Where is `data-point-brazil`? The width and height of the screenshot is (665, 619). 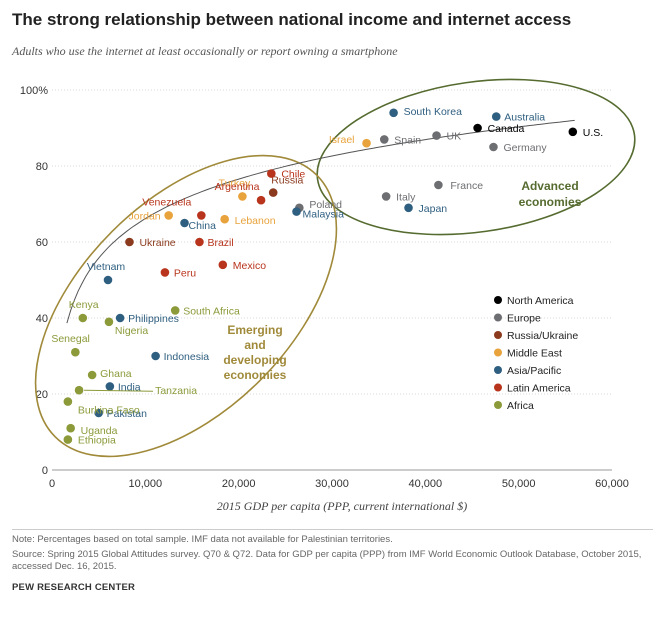
data-point-brazil is located at coordinates (199, 242).